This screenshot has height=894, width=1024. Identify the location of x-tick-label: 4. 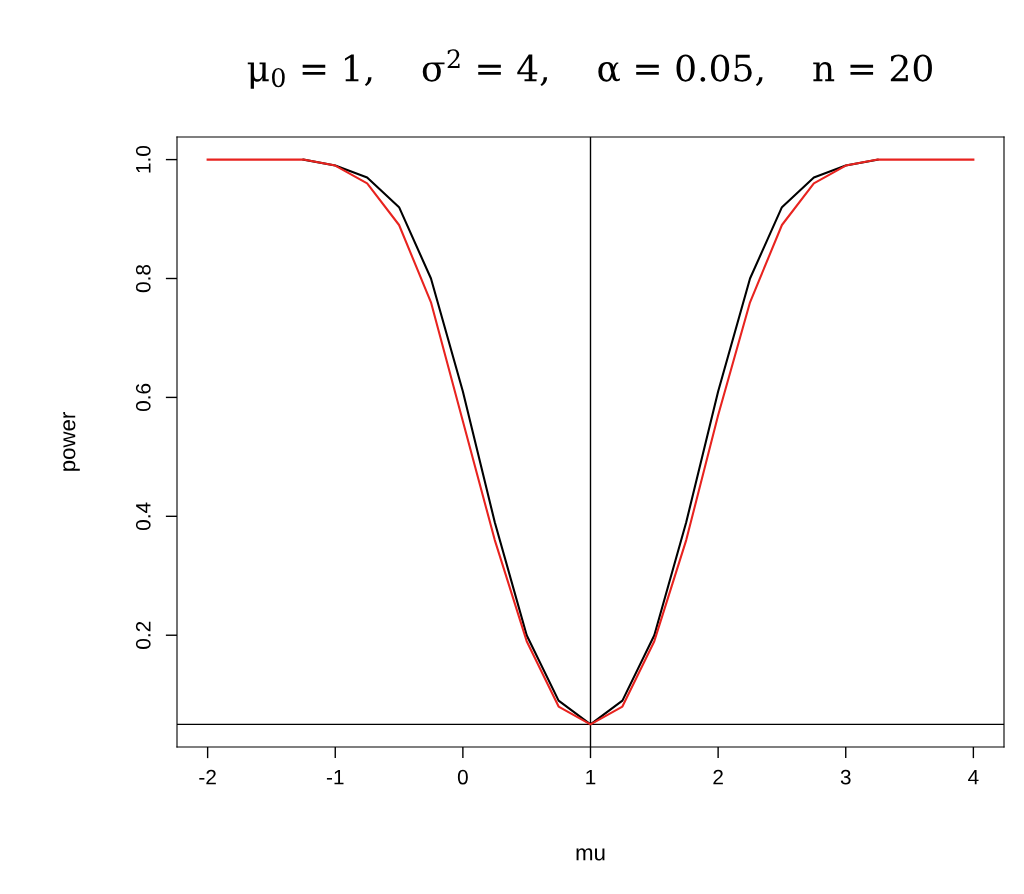
(973, 777).